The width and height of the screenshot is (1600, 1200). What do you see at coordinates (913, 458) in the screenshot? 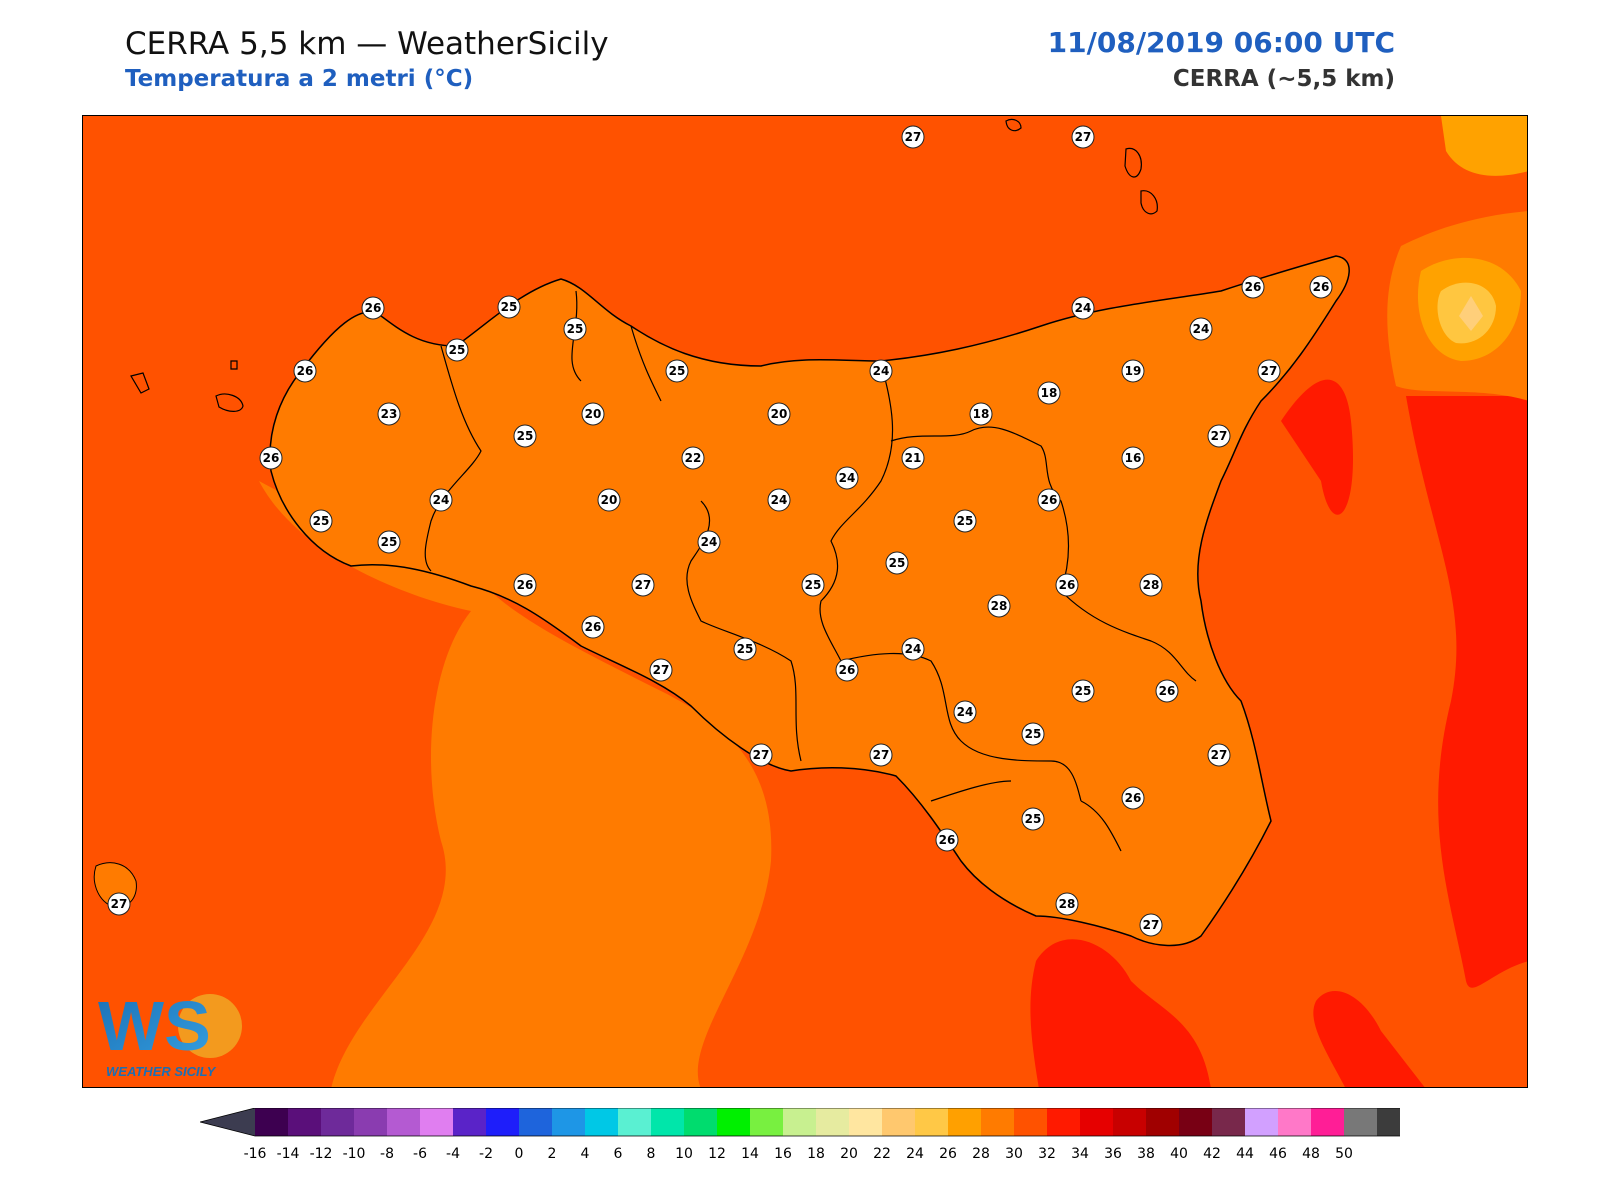
I see `station-value-label: 21` at bounding box center [913, 458].